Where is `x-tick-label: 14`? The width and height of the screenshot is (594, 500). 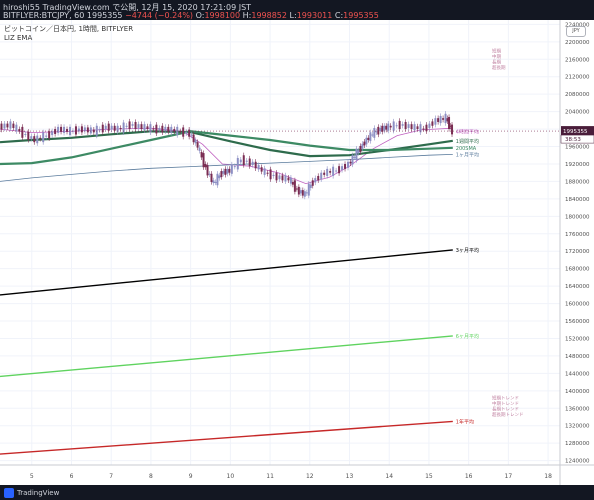 x-tick-label: 14 is located at coordinates (389, 476).